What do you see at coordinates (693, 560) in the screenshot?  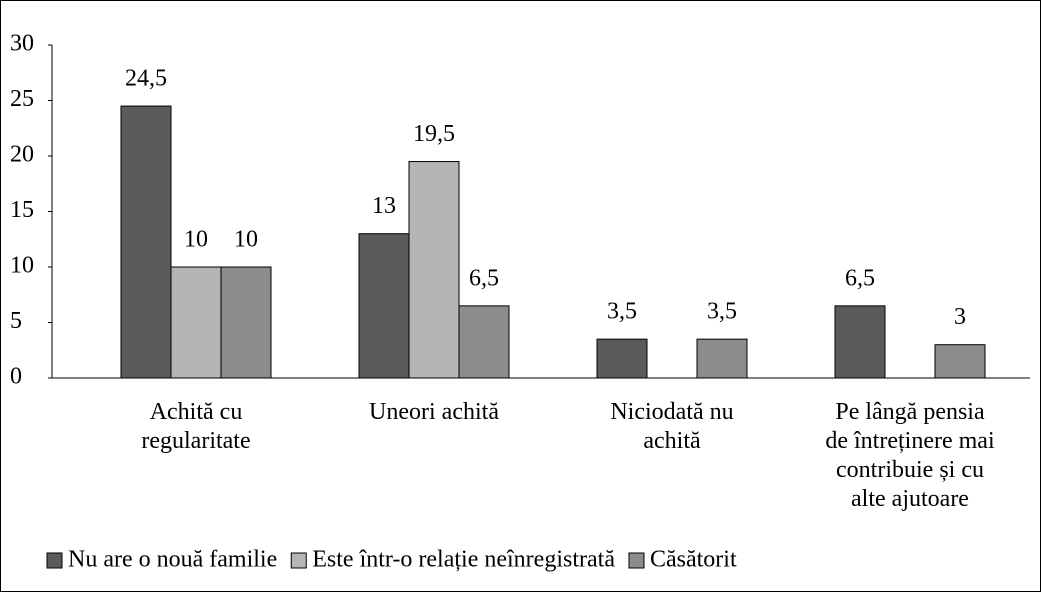 I see `legend-label: Căsătorit` at bounding box center [693, 560].